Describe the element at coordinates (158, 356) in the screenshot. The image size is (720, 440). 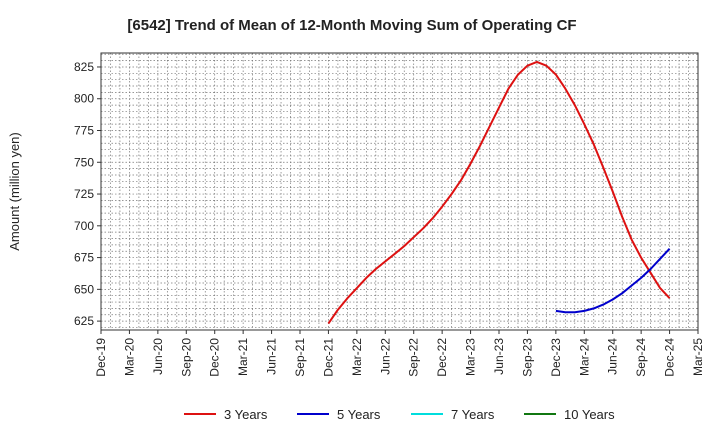
I see `x-tick-label: Jun-20` at that location.